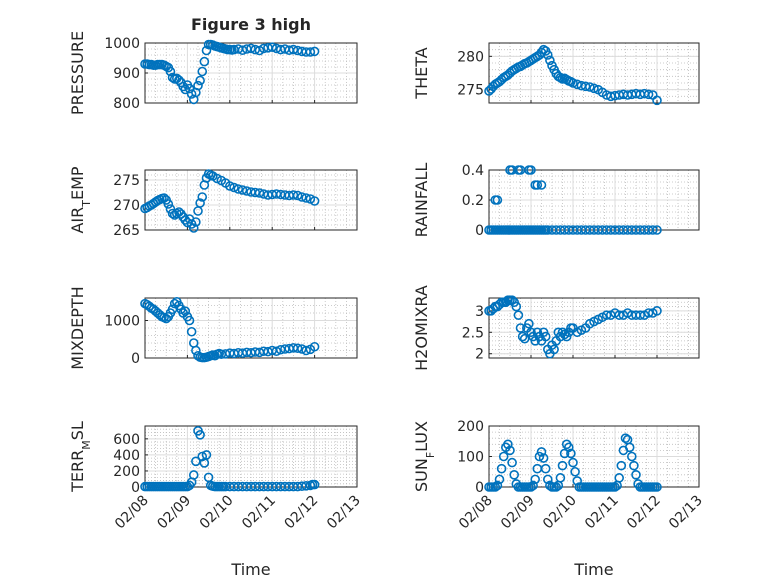 The height and width of the screenshot is (583, 778). I want to click on y-axis-label: PRESSURE, so click(77, 73).